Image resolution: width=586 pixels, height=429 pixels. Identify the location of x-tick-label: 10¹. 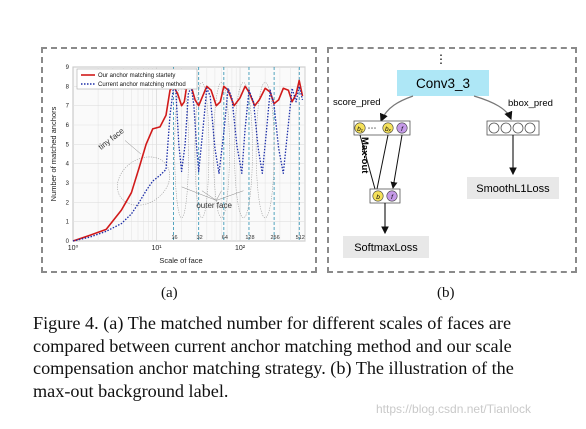
(156, 248).